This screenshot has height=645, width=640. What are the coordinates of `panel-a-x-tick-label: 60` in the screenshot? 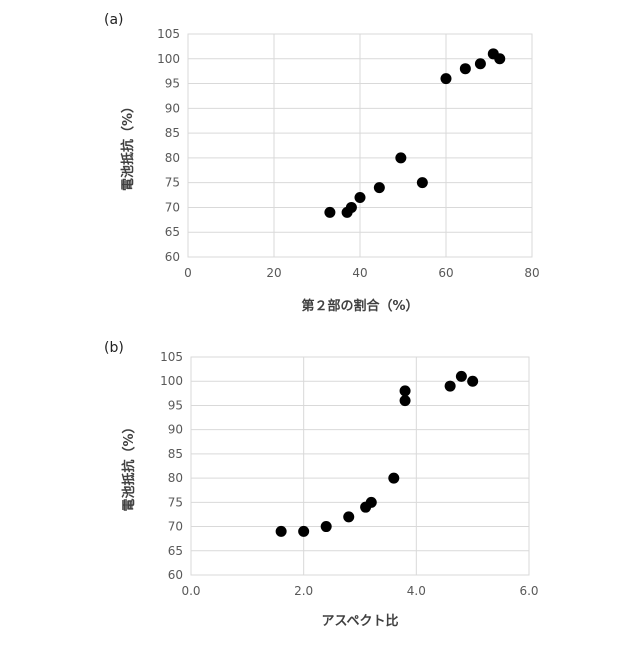 It's located at (445, 273).